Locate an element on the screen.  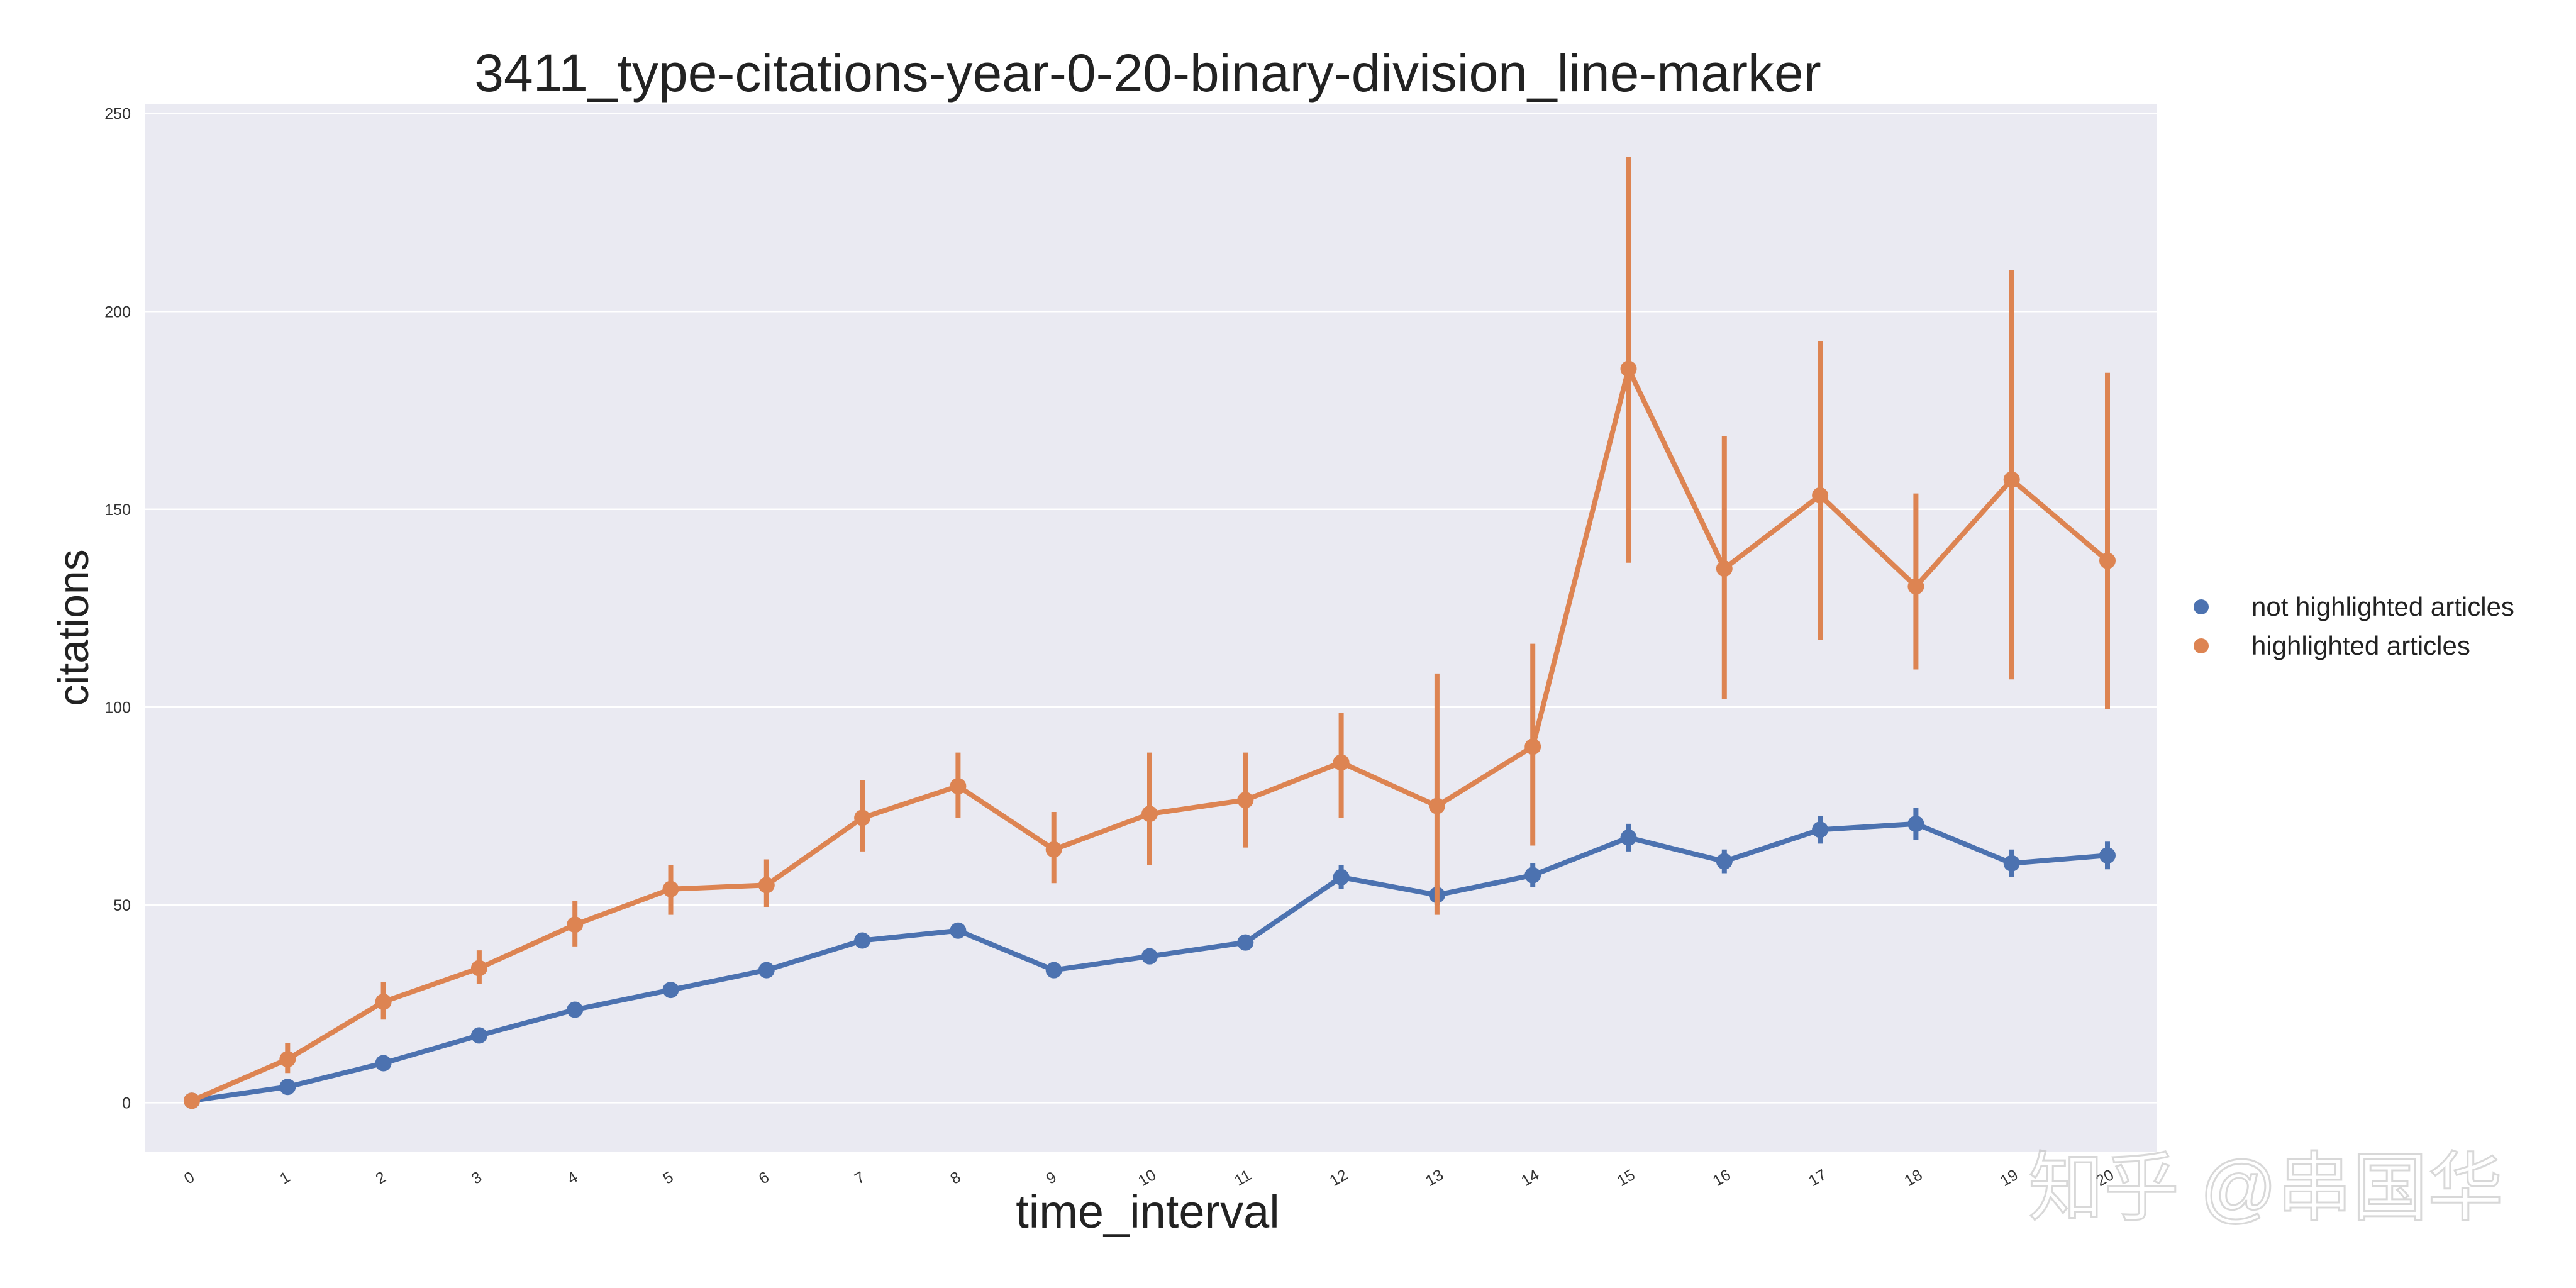
x-axis-label: time_interval is located at coordinates (1148, 1211).